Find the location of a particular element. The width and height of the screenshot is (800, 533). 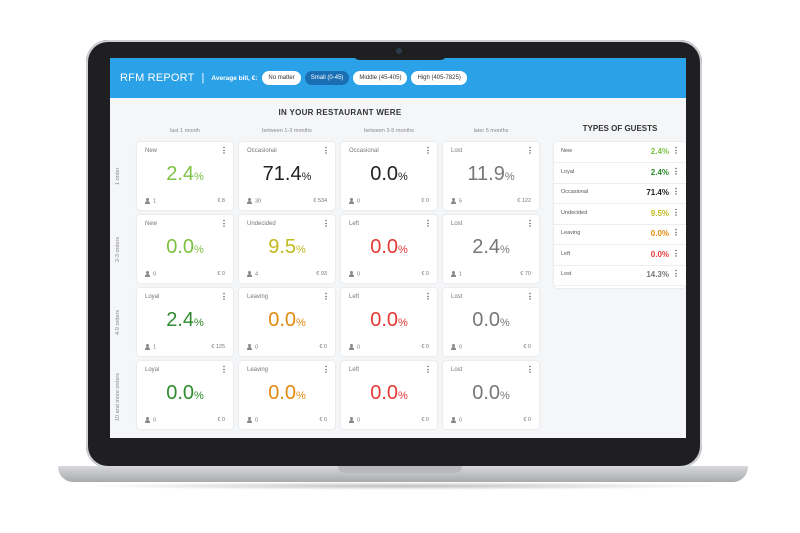

segment-label: New is located at coordinates (151, 151).